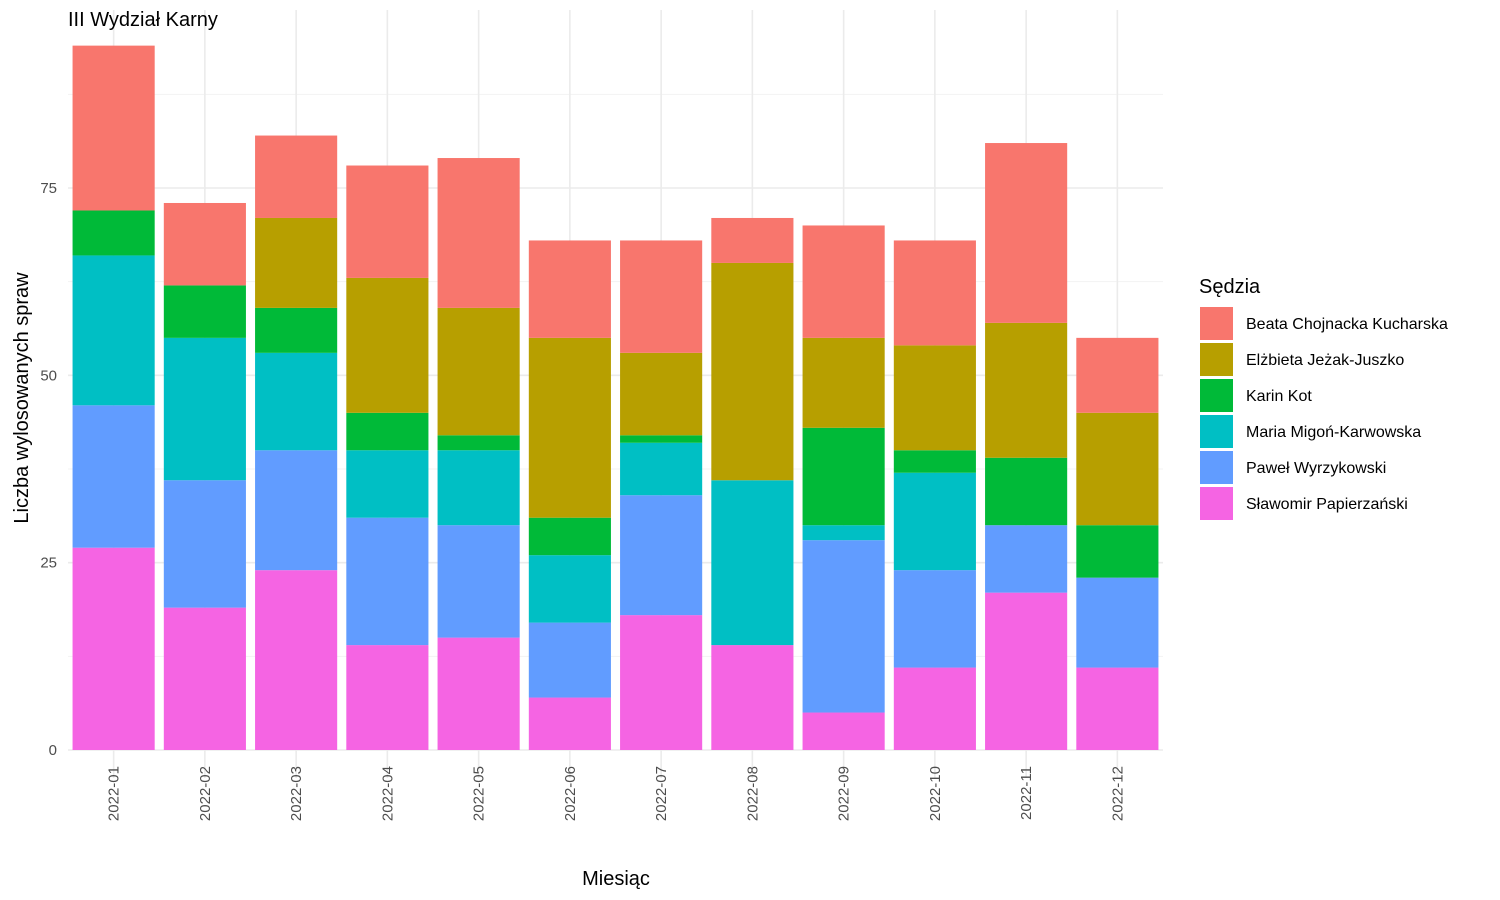 Image resolution: width=1500 pixels, height=900 pixels. Describe the element at coordinates (48, 188) in the screenshot. I see `y-tick-label: 75` at that location.